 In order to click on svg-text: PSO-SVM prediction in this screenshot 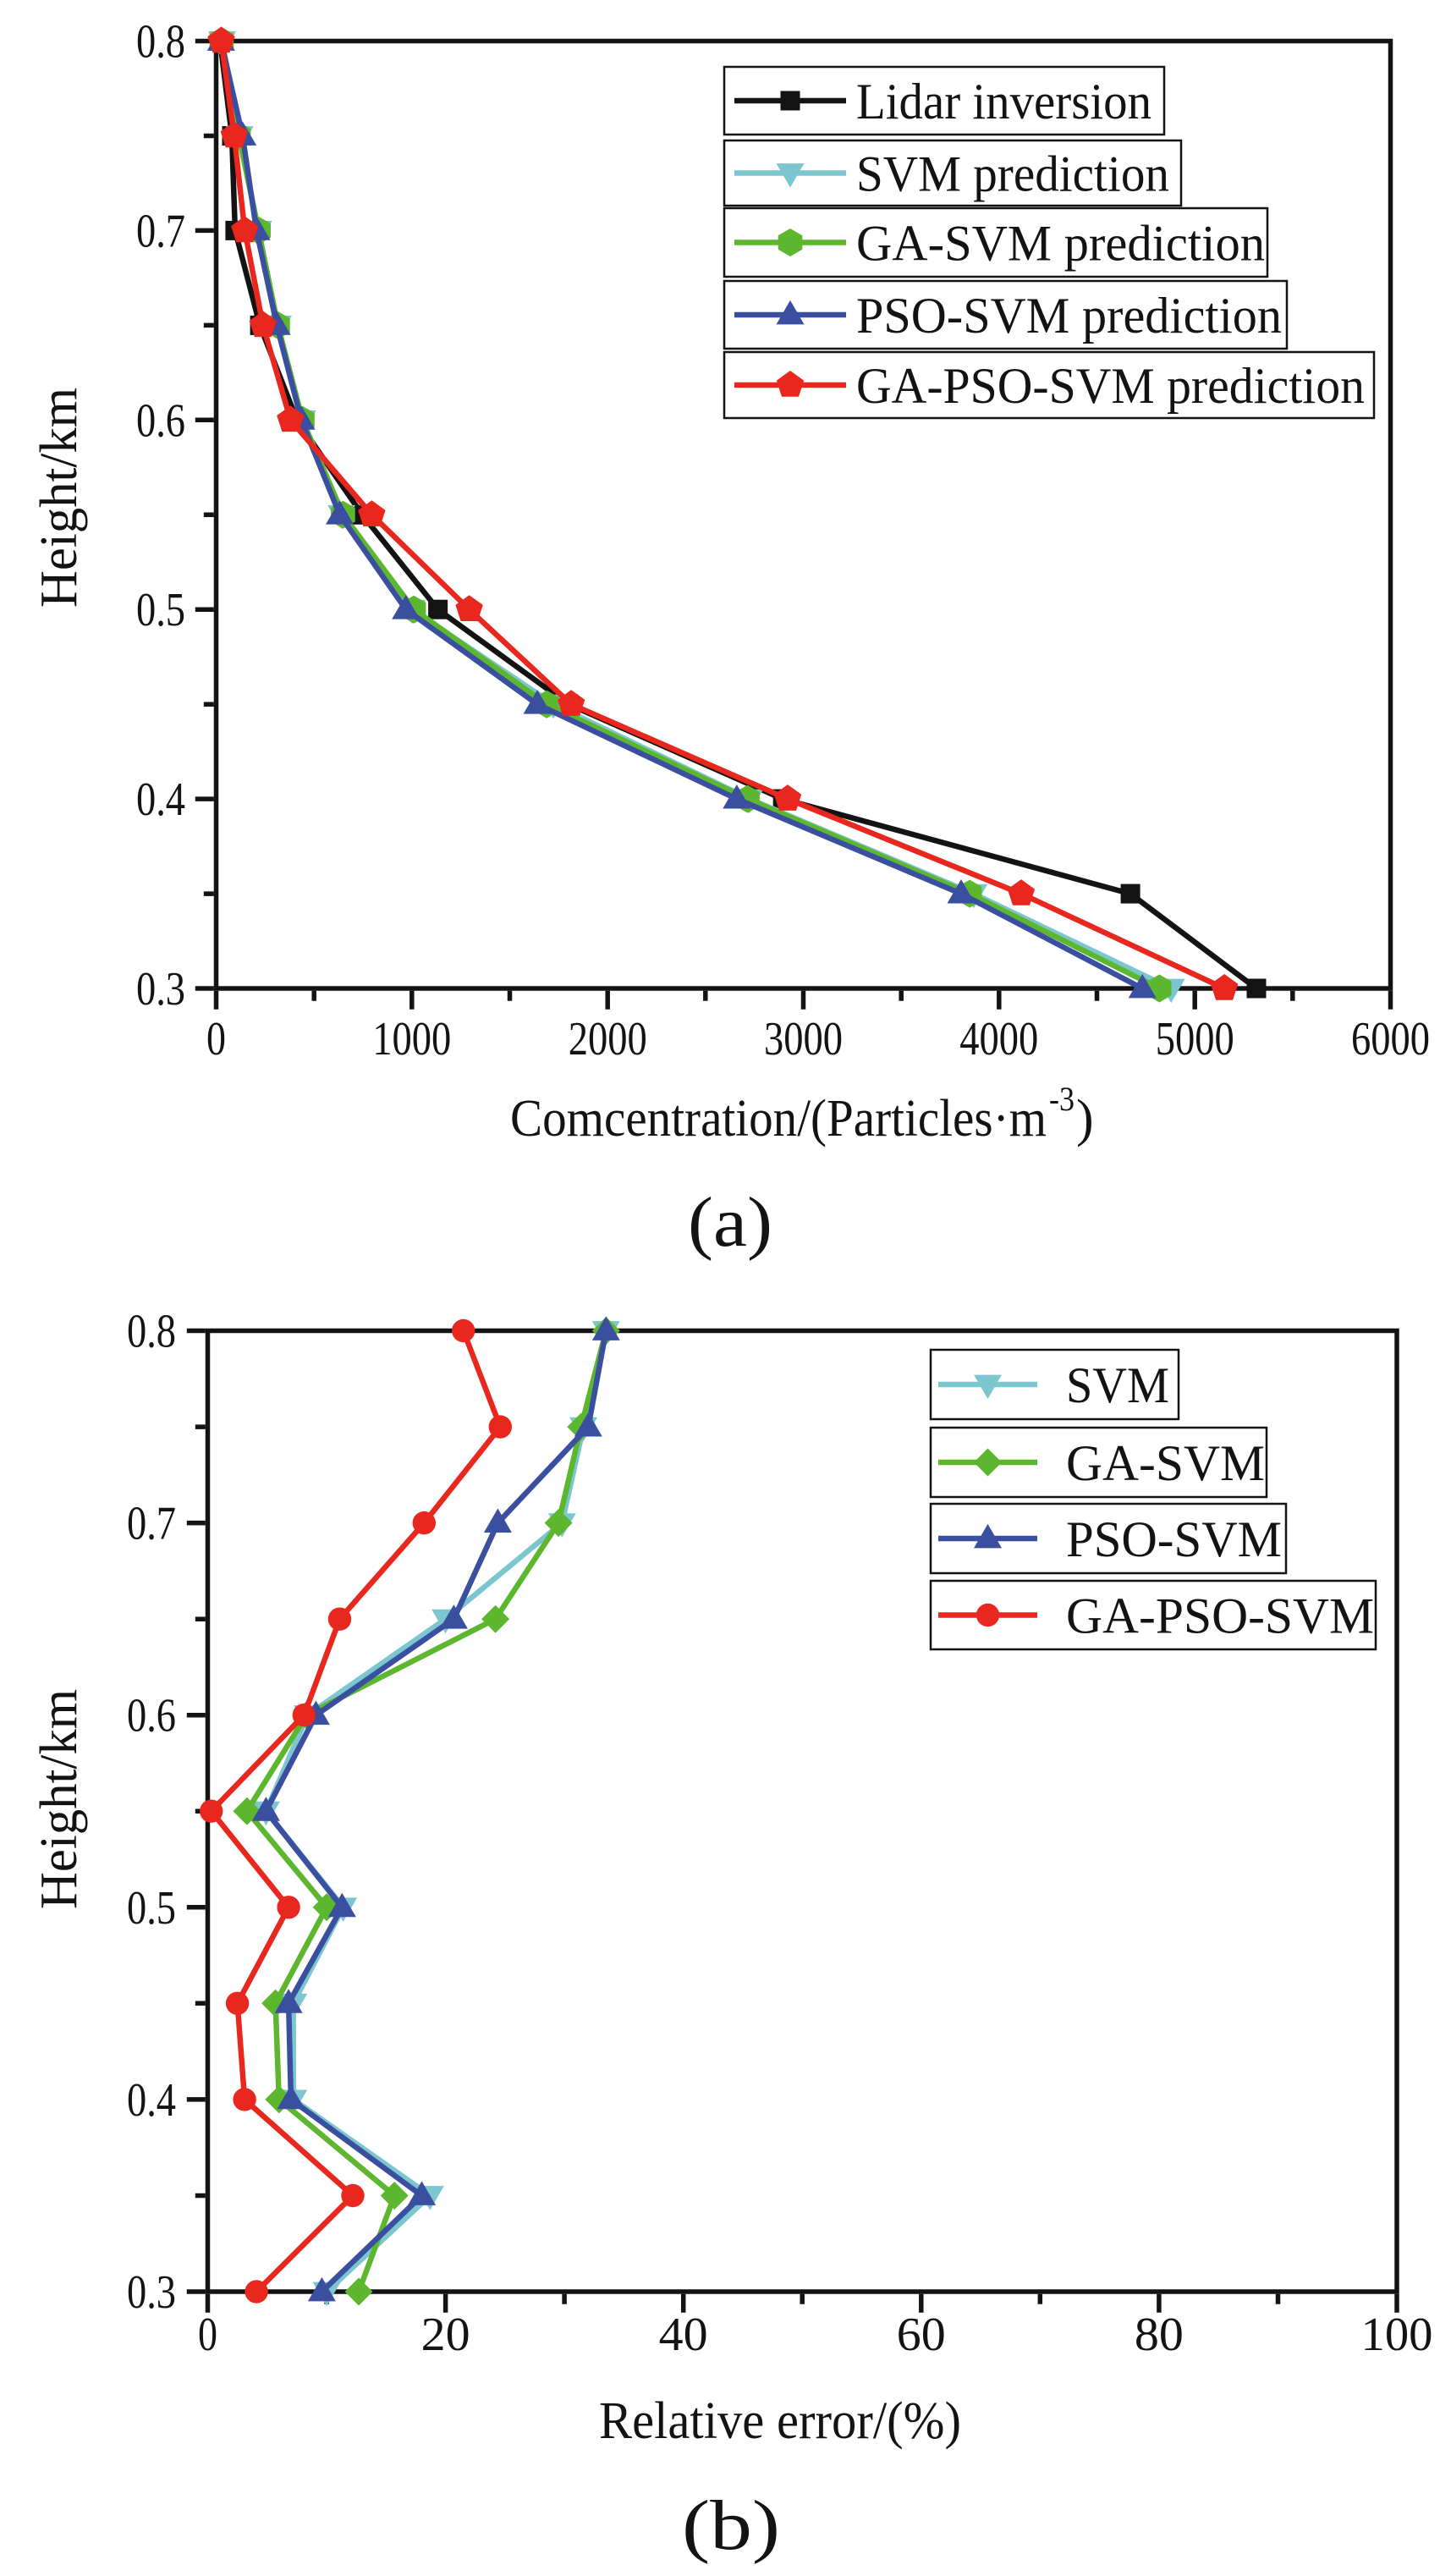, I will do `click(1069, 316)`.